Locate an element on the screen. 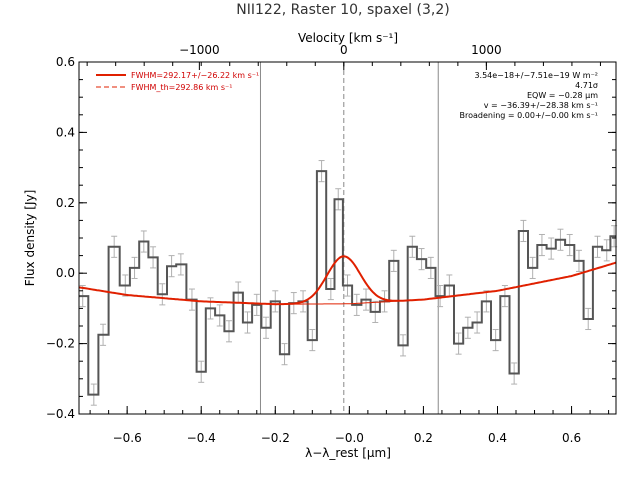  y-tick-label-4: 0.4 is located at coordinates (65, 132).